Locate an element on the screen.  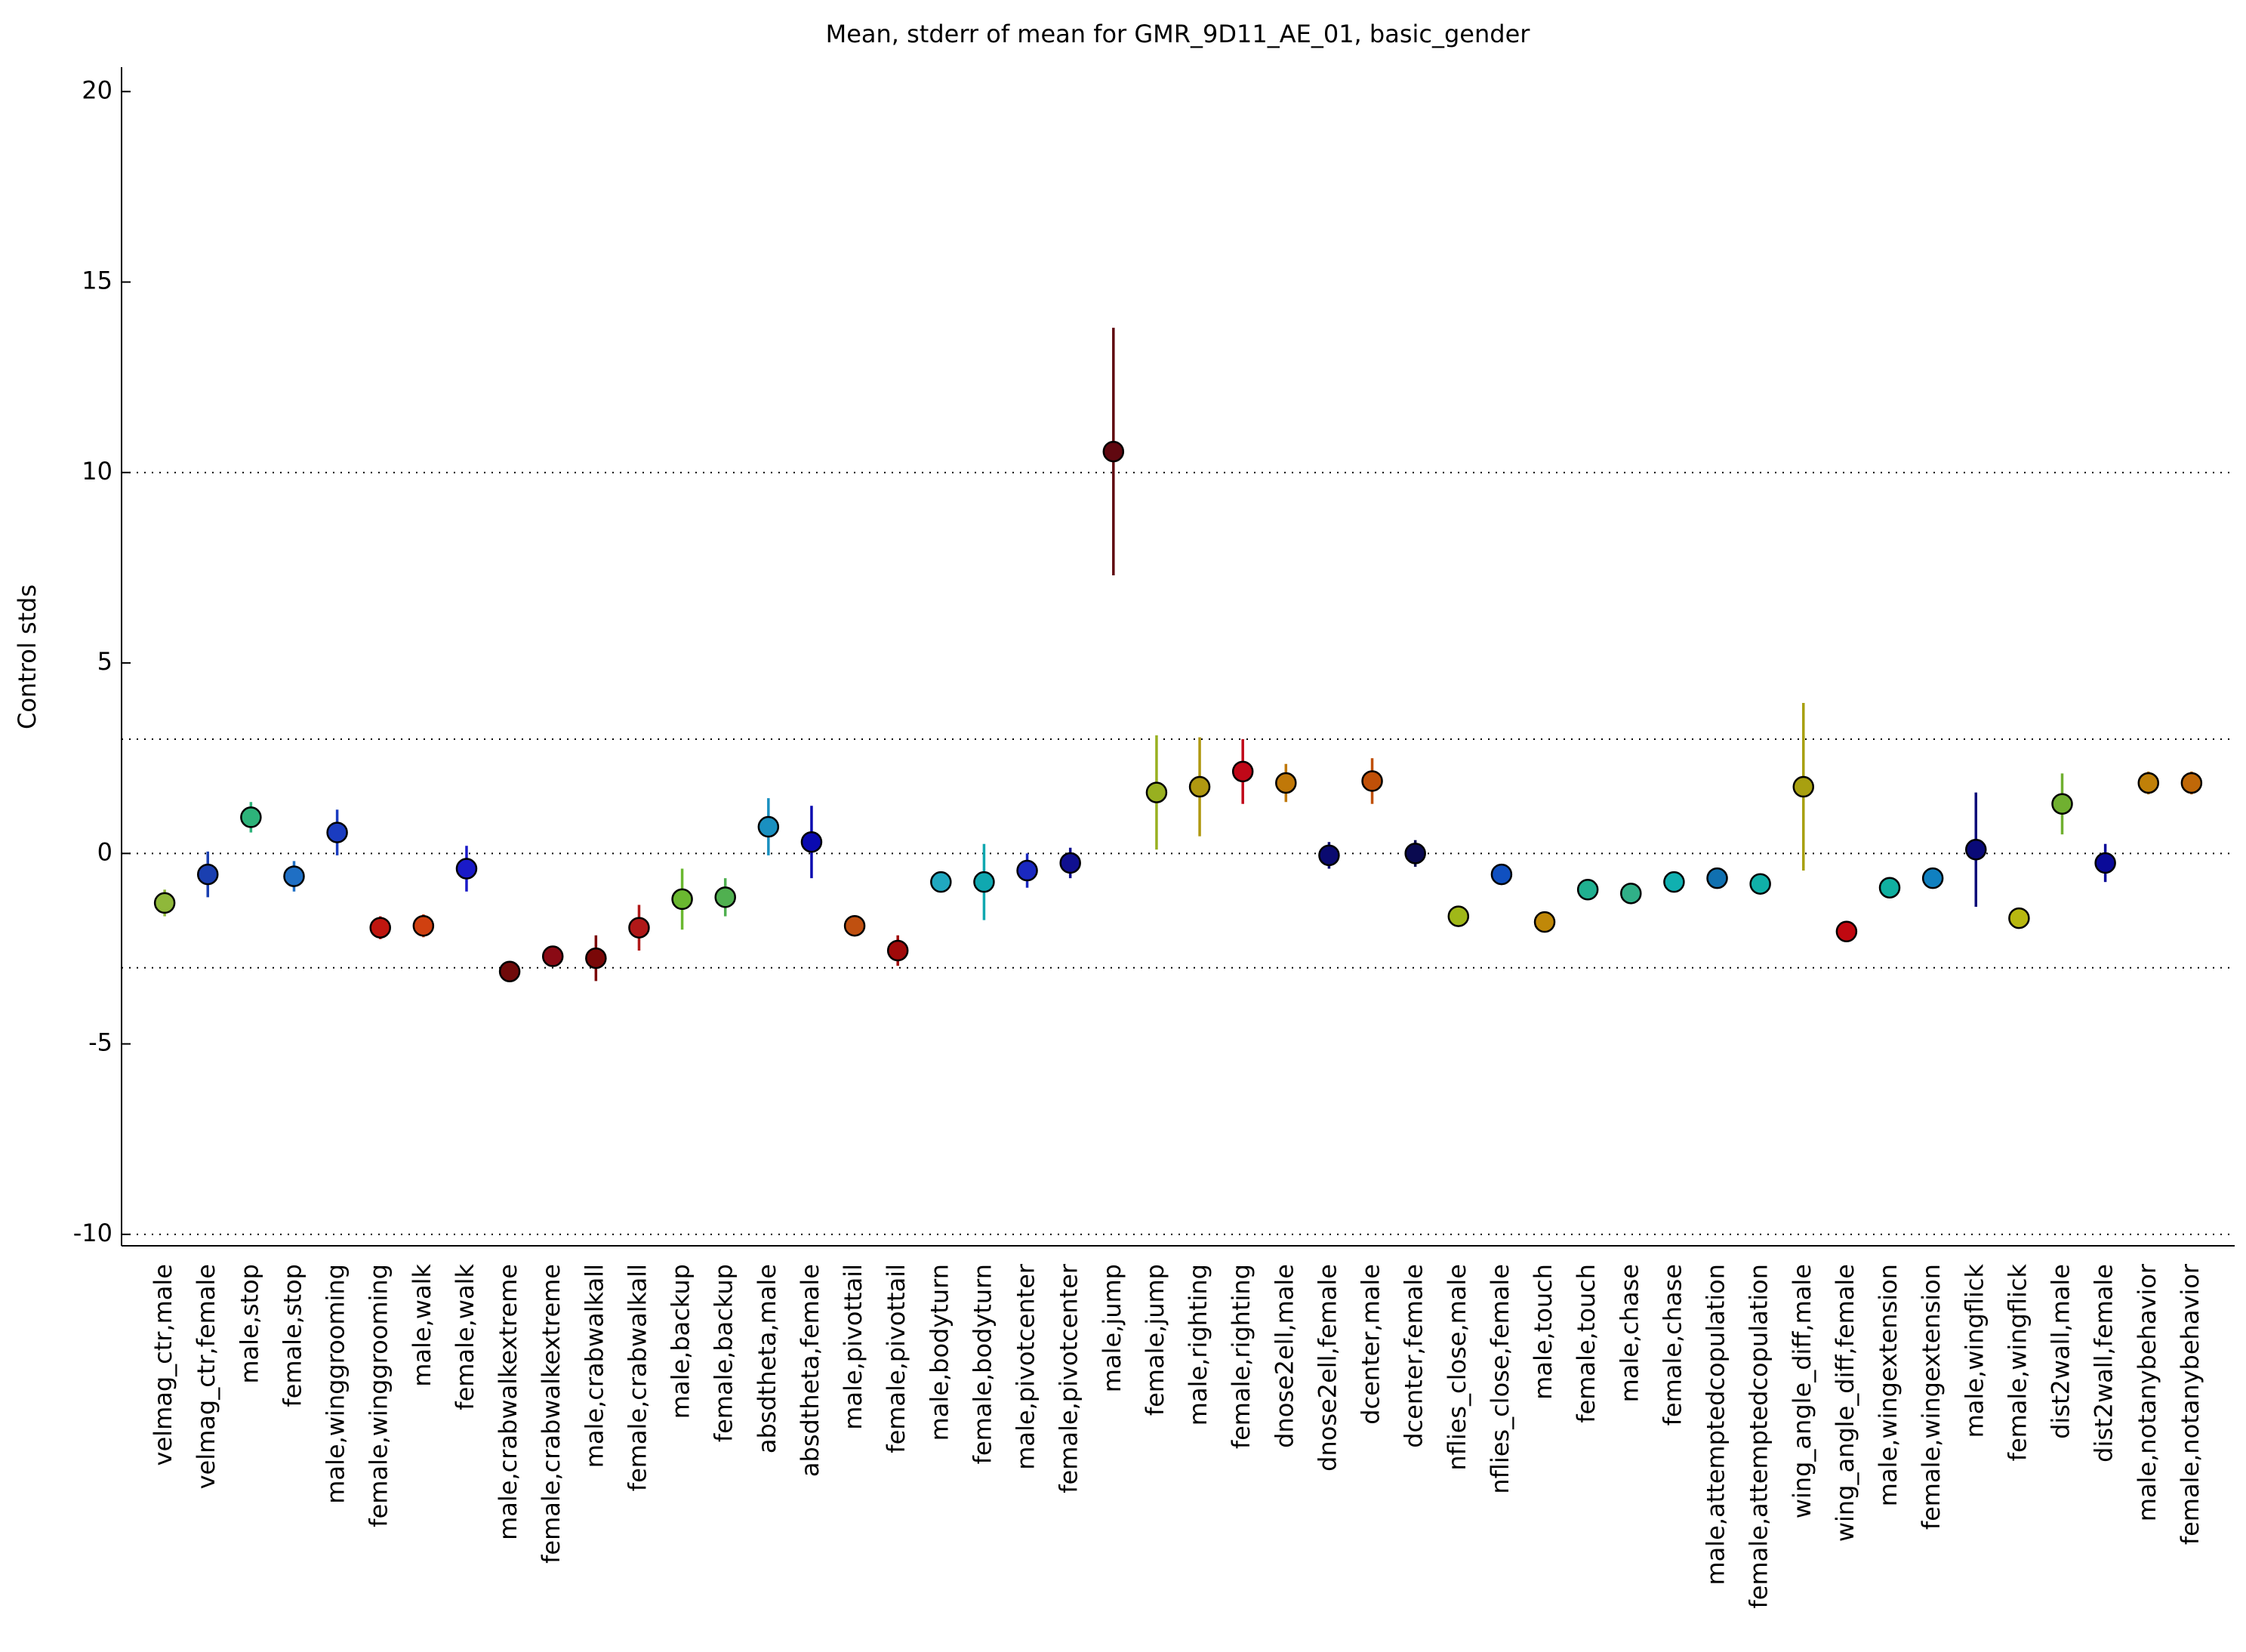
x-tick-label: male,pivotcenter is located at coordinates (1026, 1366).